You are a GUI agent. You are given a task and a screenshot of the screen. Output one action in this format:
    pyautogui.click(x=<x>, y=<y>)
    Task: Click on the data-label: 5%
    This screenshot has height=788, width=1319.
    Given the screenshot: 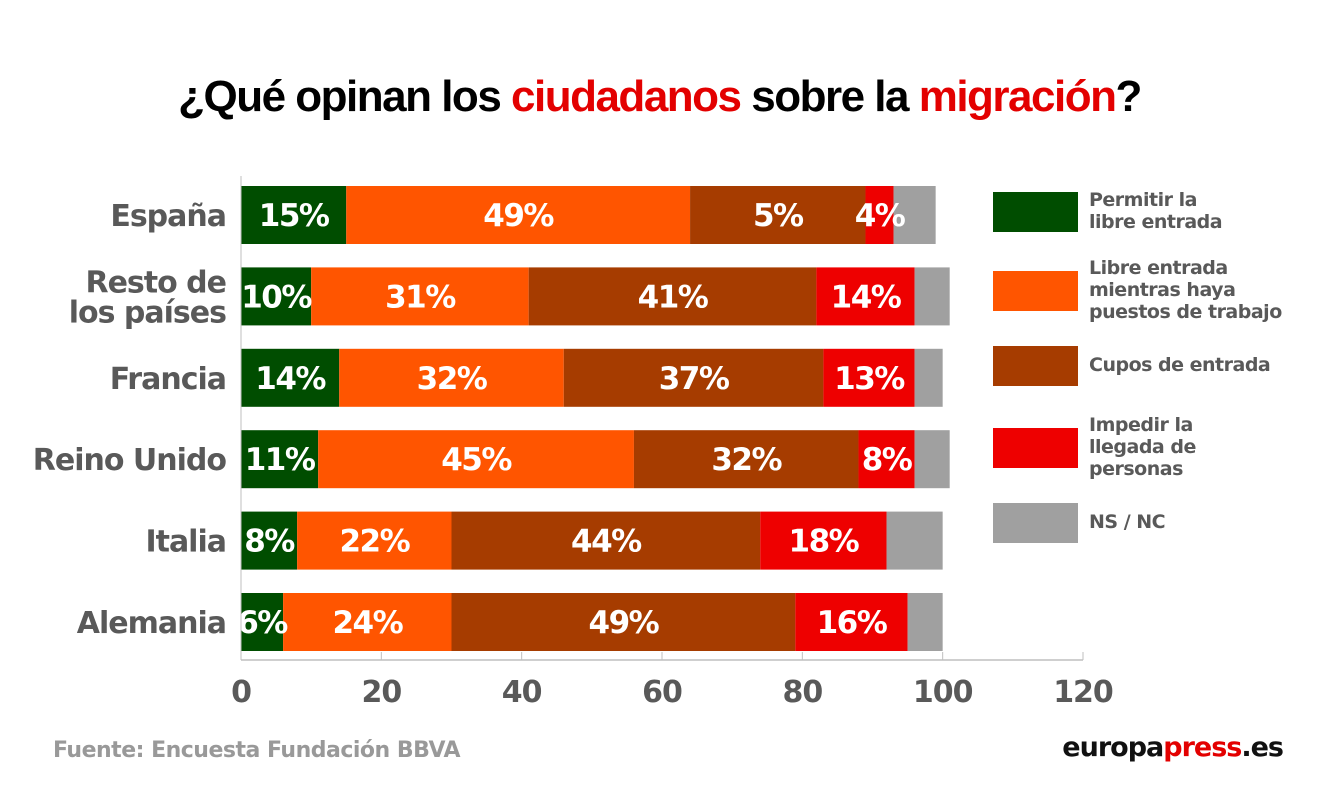 What is the action you would take?
    pyautogui.click(x=778, y=216)
    